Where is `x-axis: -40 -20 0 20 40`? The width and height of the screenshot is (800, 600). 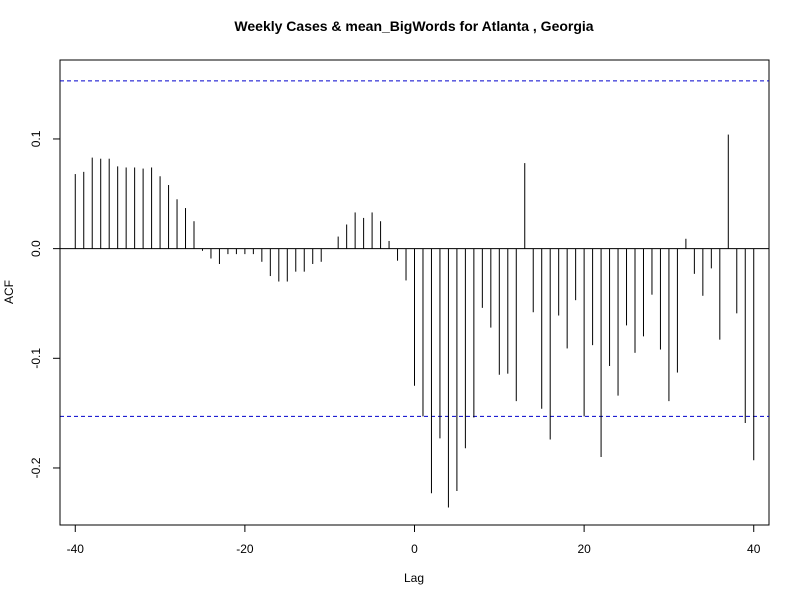
x-axis: -40 -20 0 20 40 is located at coordinates (414, 540).